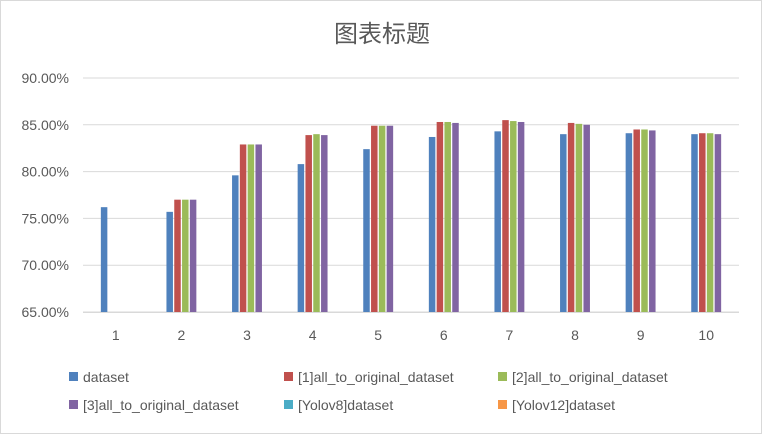 This screenshot has height=434, width=762. Describe the element at coordinates (411, 327) in the screenshot. I see `x-axis: 1 2 3 4 5 6 7 8 9 10` at that location.